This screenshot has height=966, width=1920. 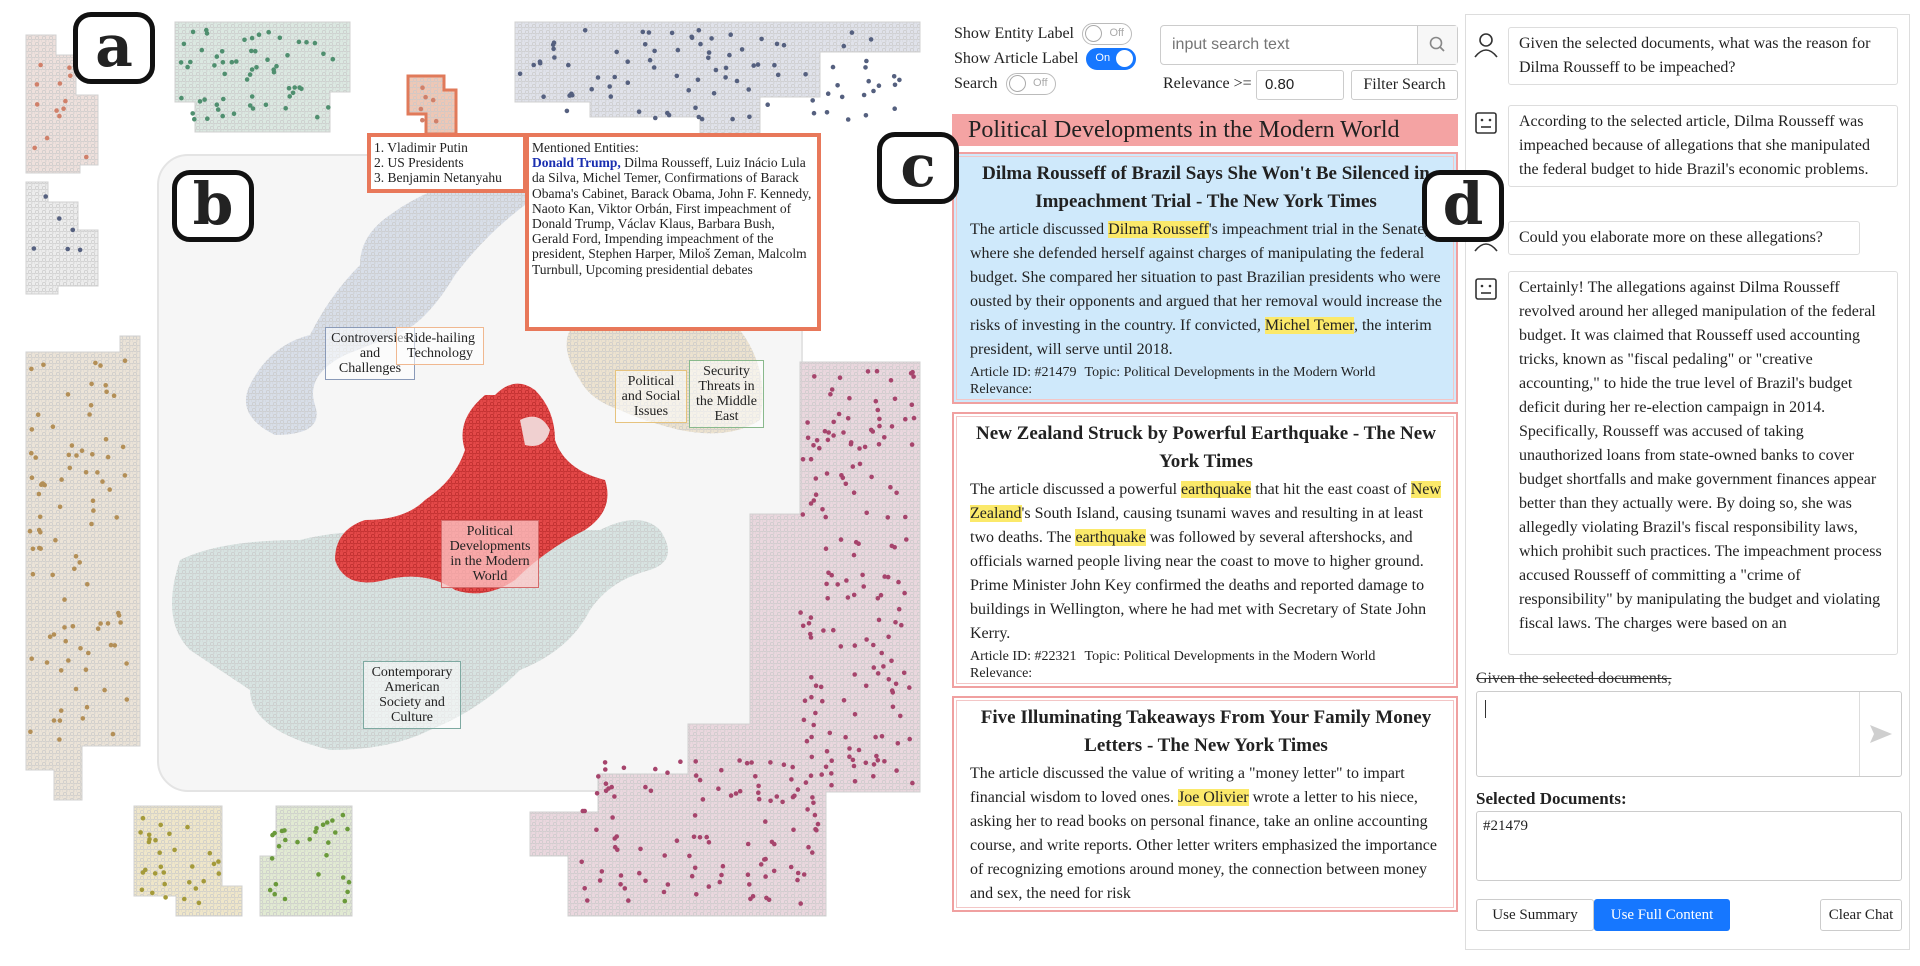 What do you see at coordinates (1662, 915) in the screenshot?
I see `use-full-content-button: Use Full Content` at bounding box center [1662, 915].